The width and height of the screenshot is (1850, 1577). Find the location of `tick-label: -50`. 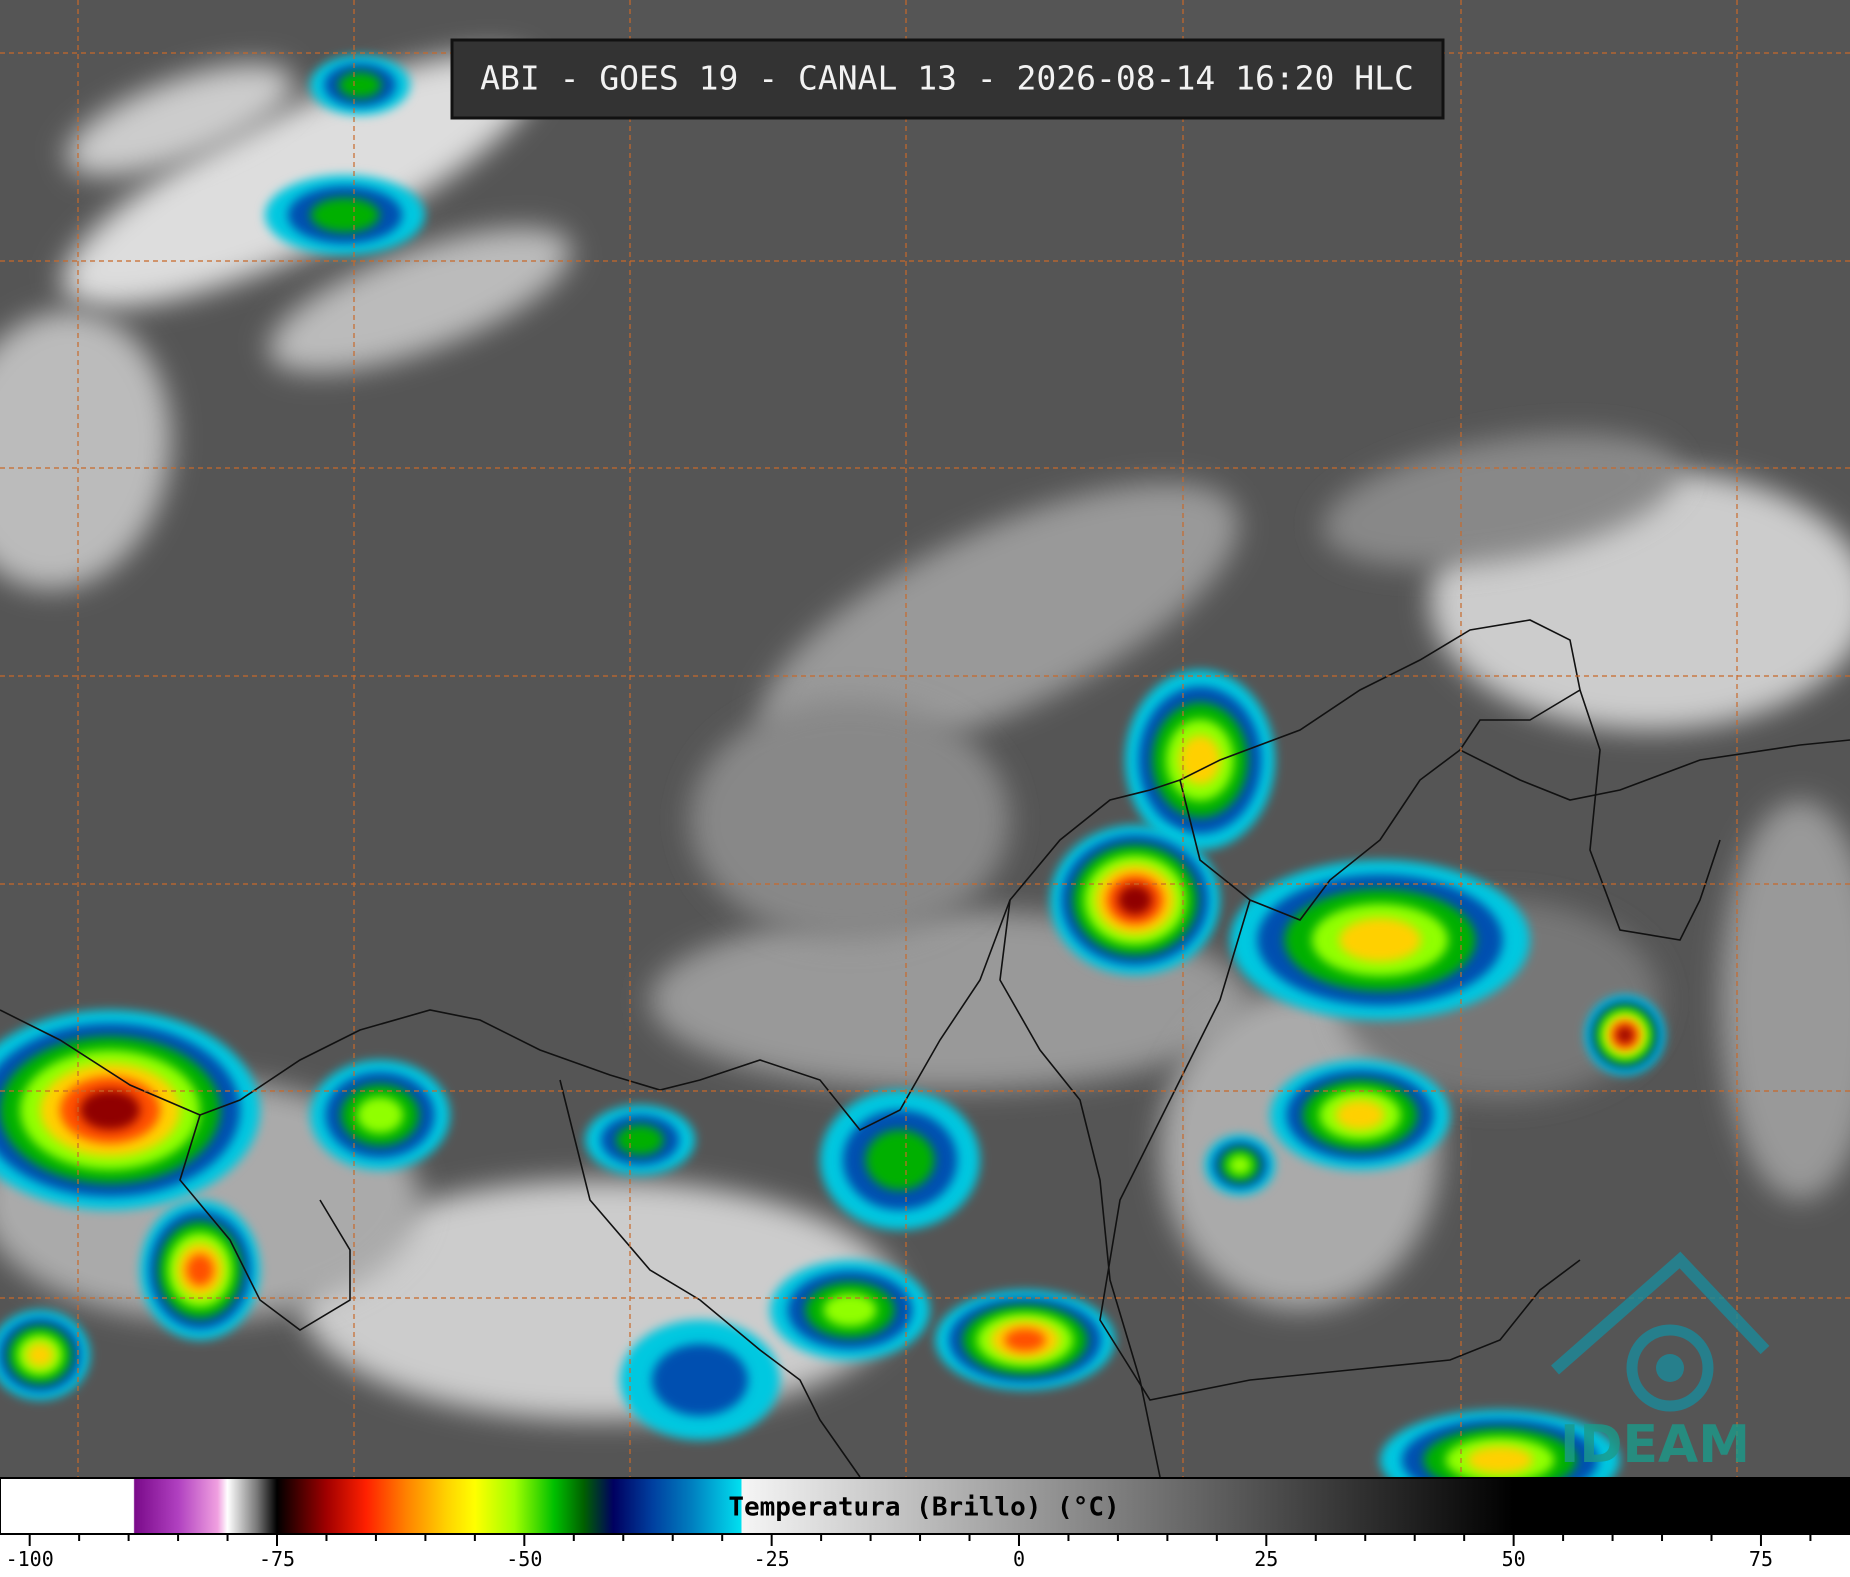

tick-label: -50 is located at coordinates (524, 1559).